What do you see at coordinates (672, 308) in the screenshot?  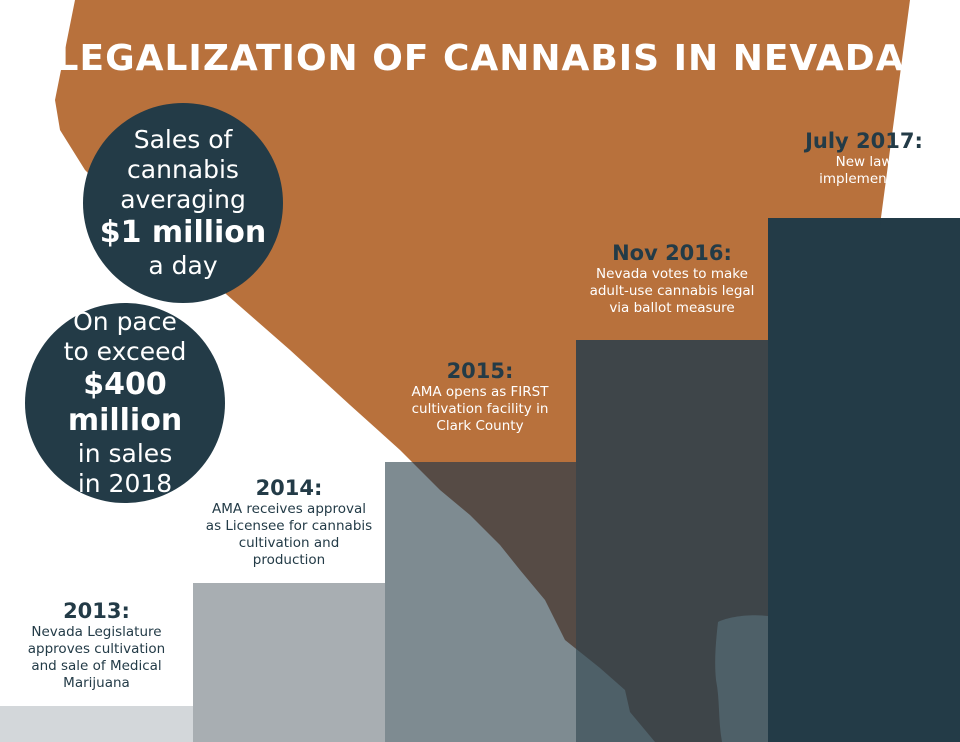 I see `timeline-desc: via ballot measure` at bounding box center [672, 308].